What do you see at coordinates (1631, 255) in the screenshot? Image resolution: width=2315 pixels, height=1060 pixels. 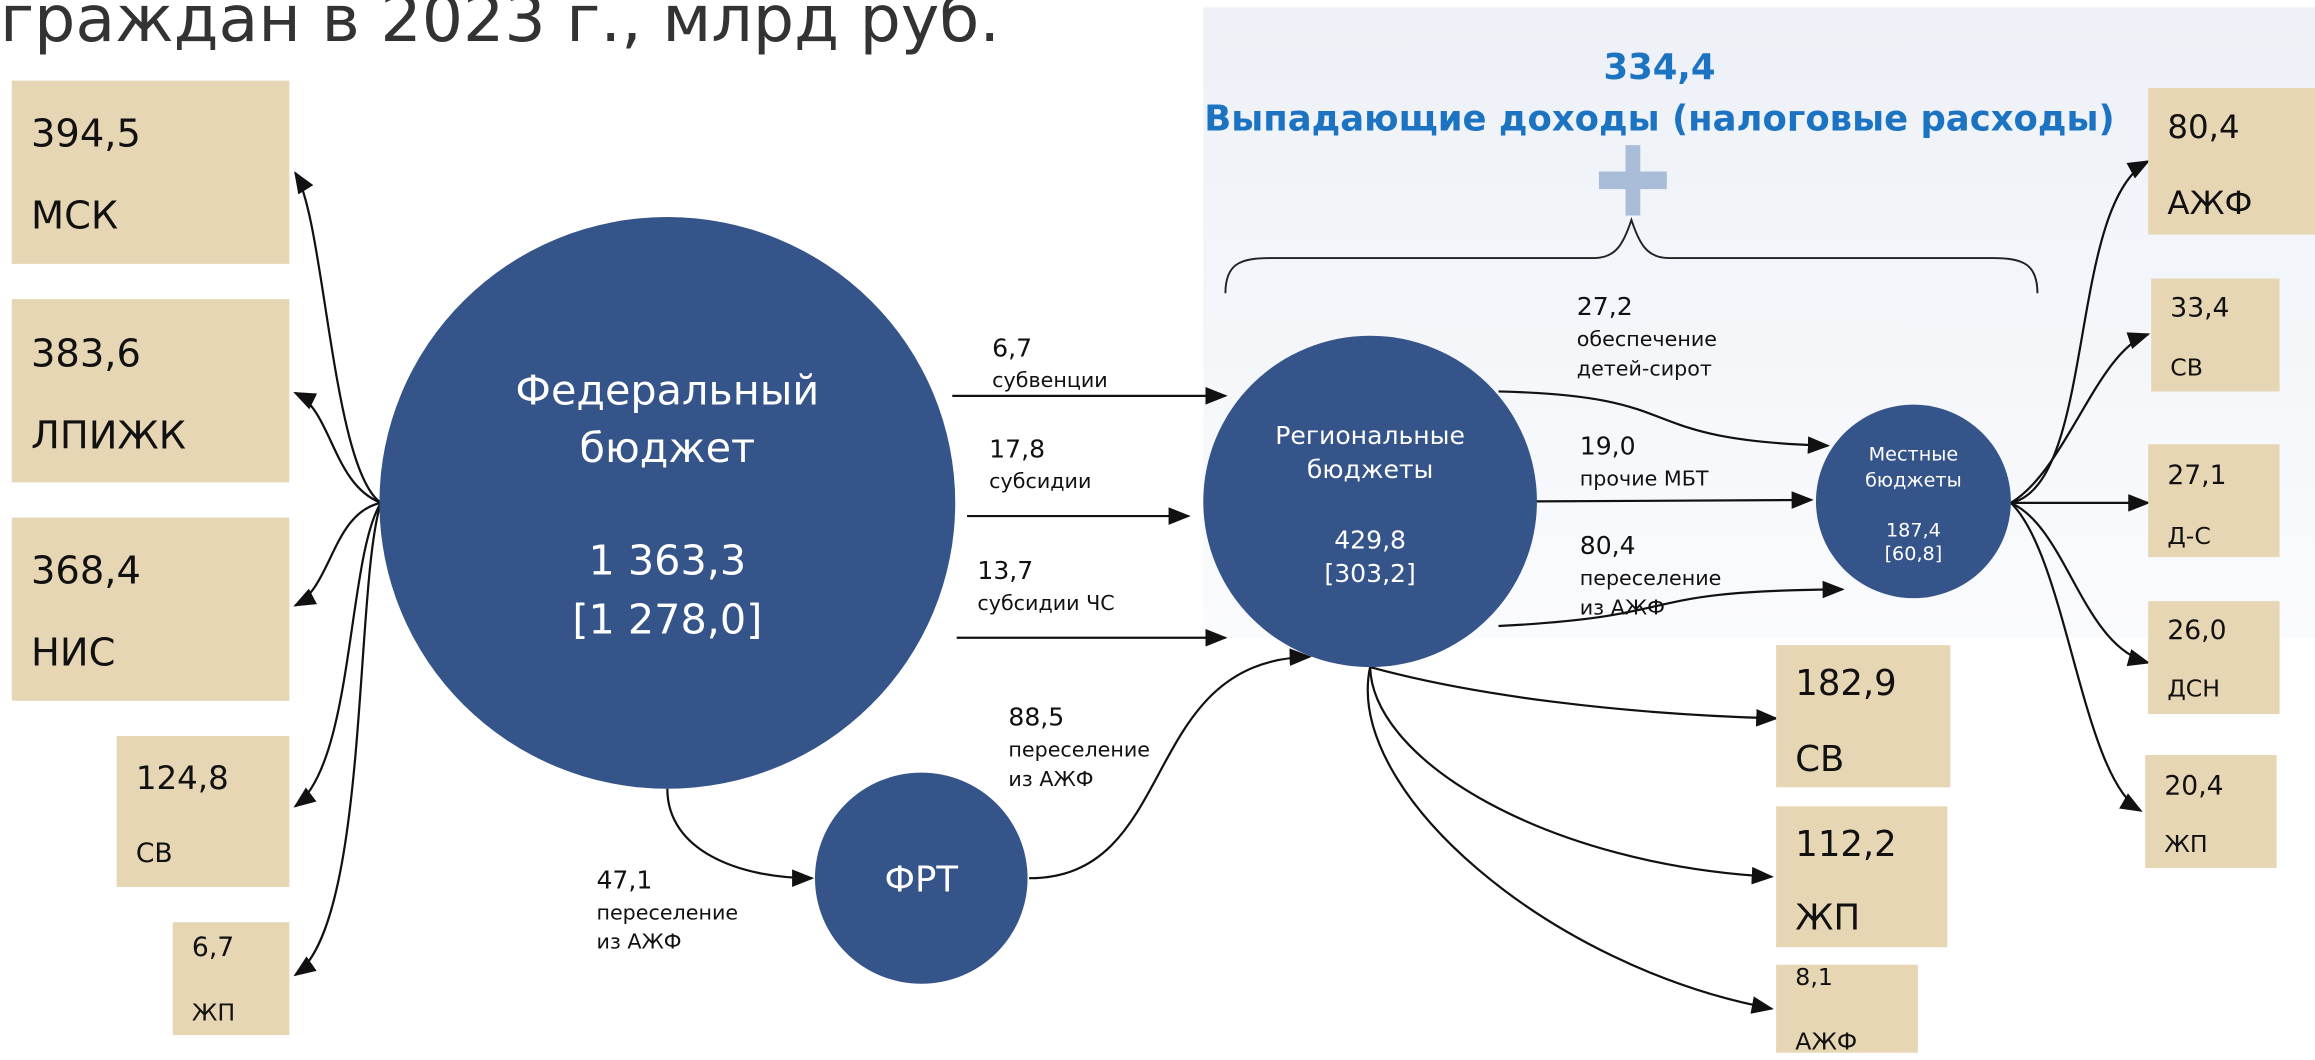 I see `brace` at bounding box center [1631, 255].